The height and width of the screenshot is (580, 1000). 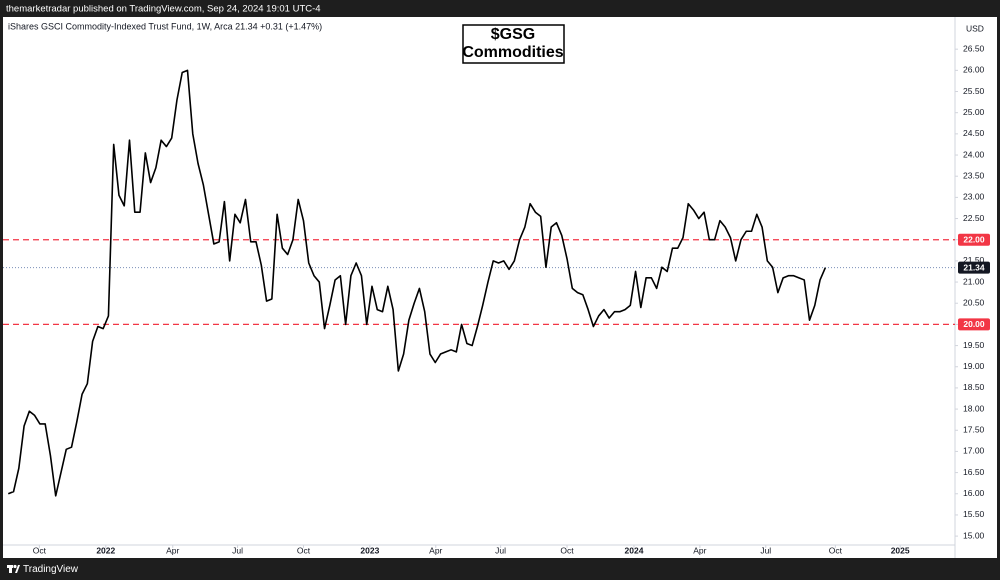 I want to click on y-tick-label: 26.50, so click(x=974, y=48).